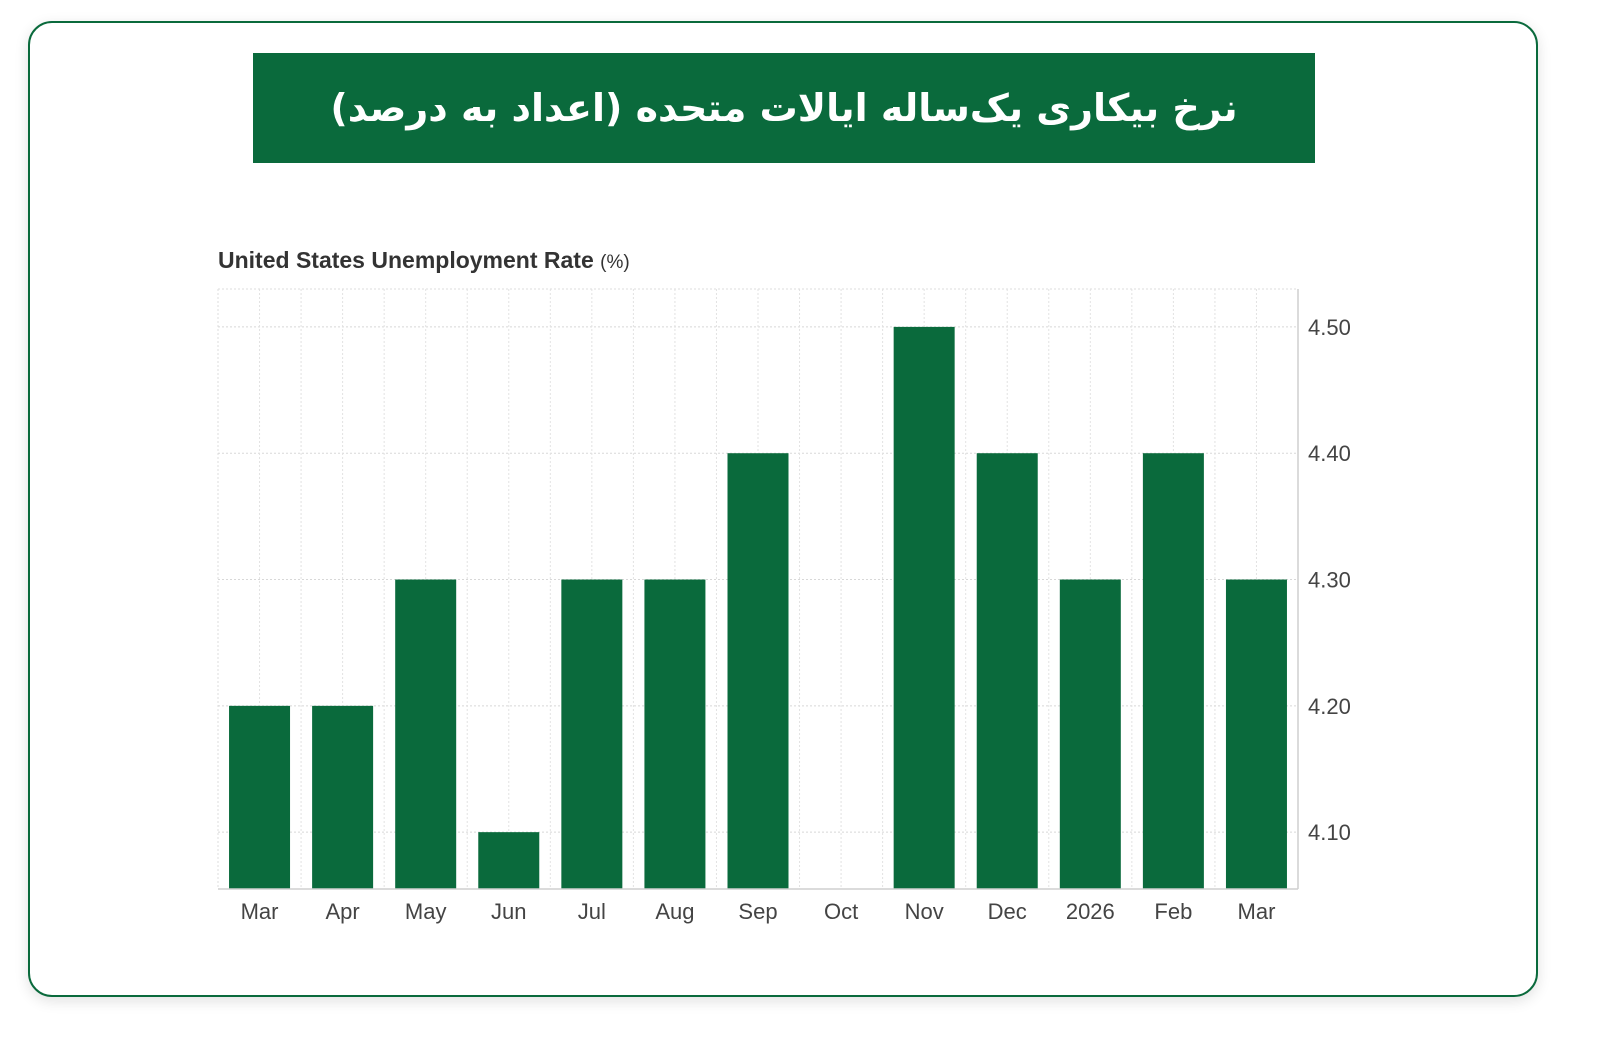 The width and height of the screenshot is (1600, 1061). Describe the element at coordinates (674, 911) in the screenshot. I see `x-tick-label: Aug` at that location.